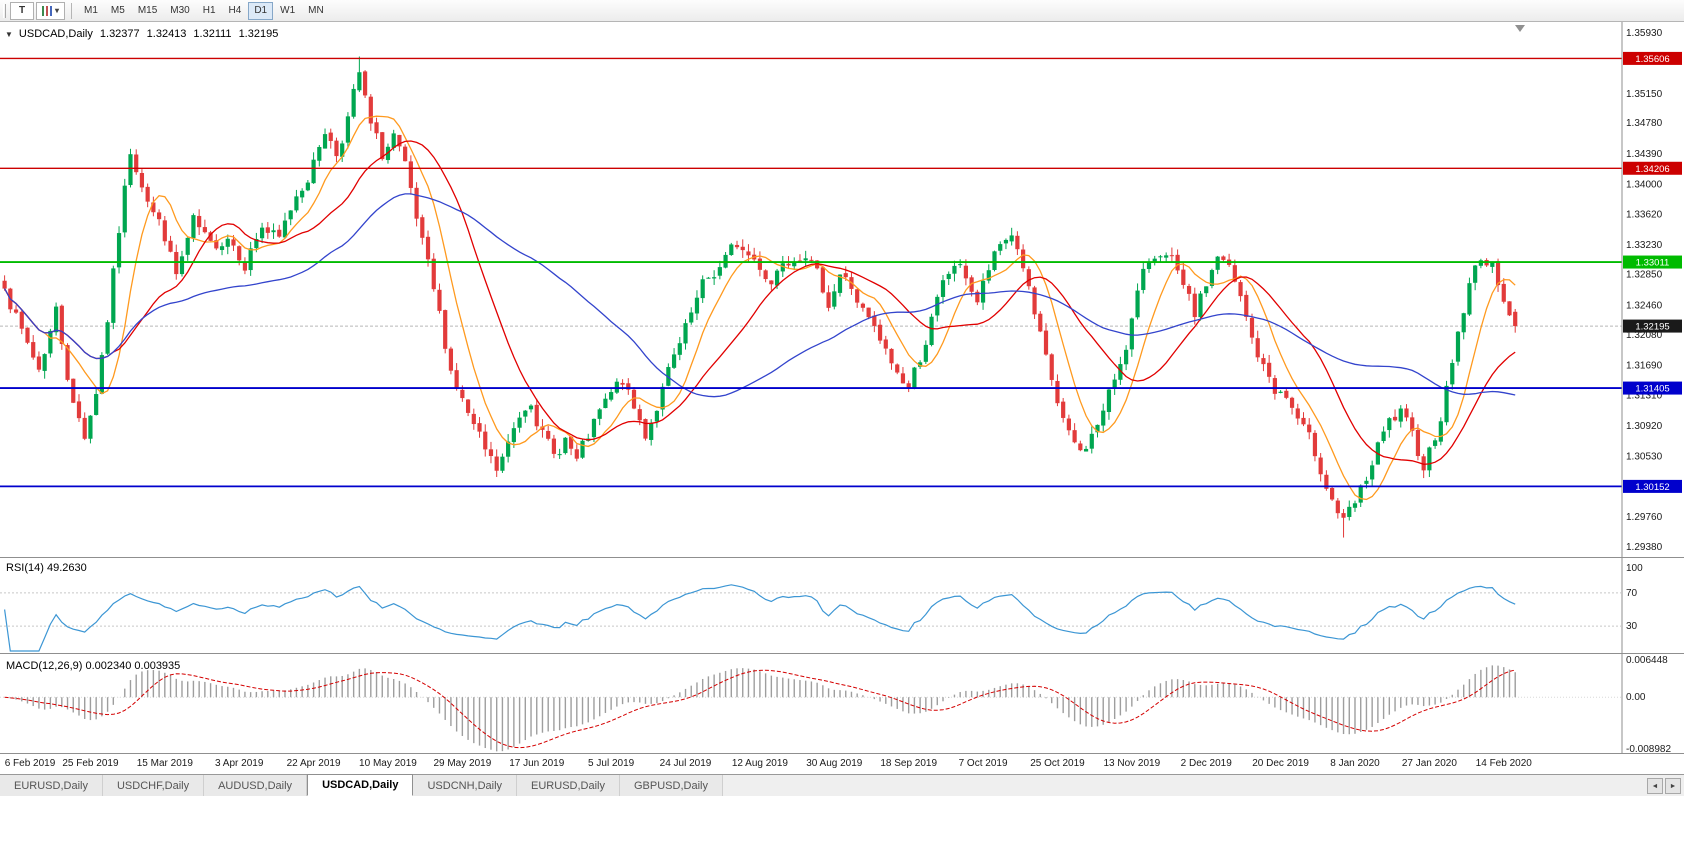 This screenshot has width=1684, height=852. Describe the element at coordinates (671, 785) in the screenshot. I see `chart-tab-gbpusd-6: GBPUSD,Daily` at that location.